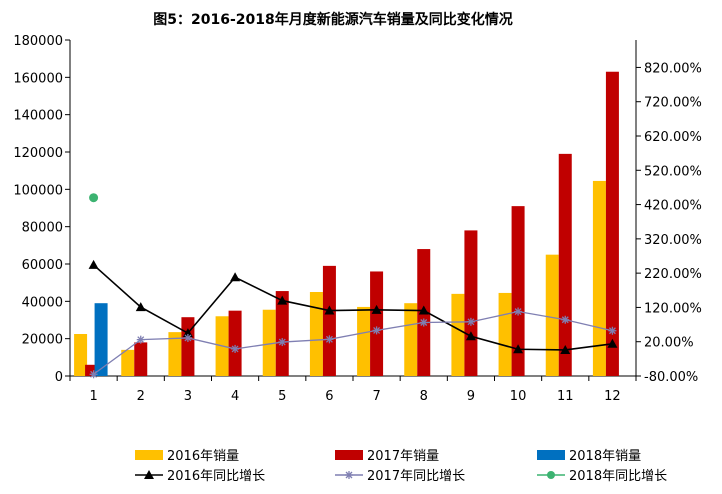  I want to click on point-2016年同比增长-5, so click(282, 300).